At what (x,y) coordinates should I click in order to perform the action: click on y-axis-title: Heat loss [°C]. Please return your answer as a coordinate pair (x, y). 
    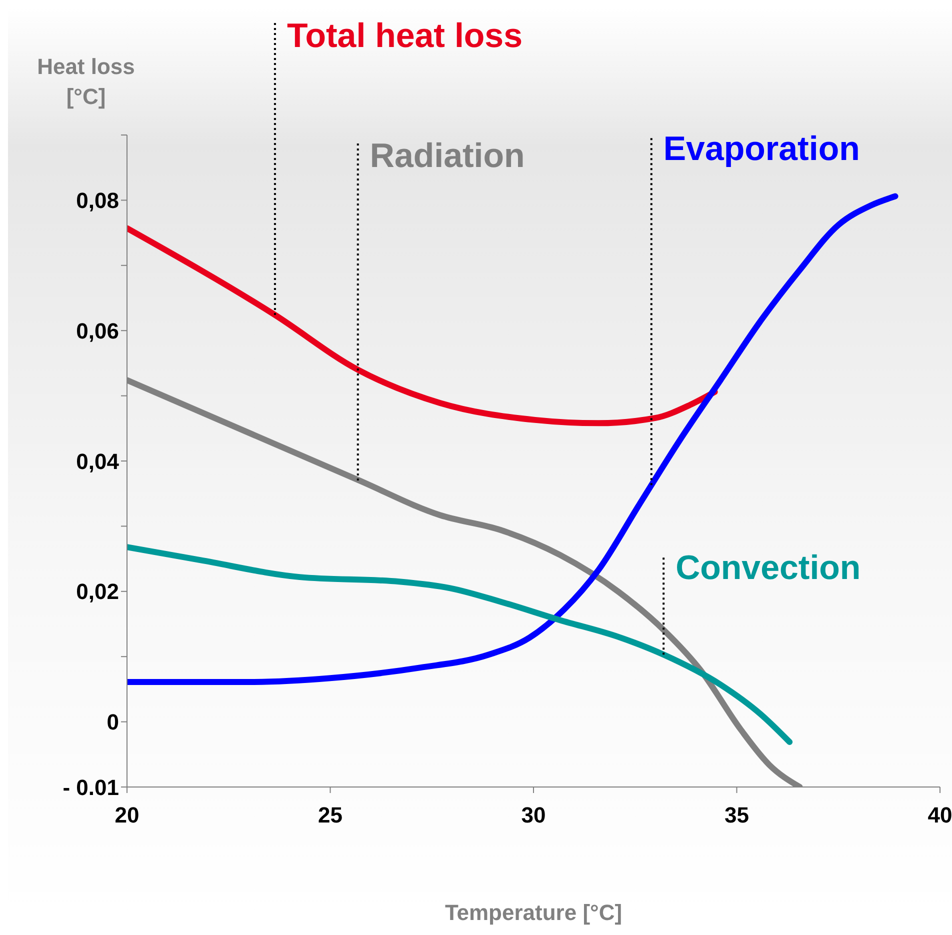
    Looking at the image, I should click on (86, 82).